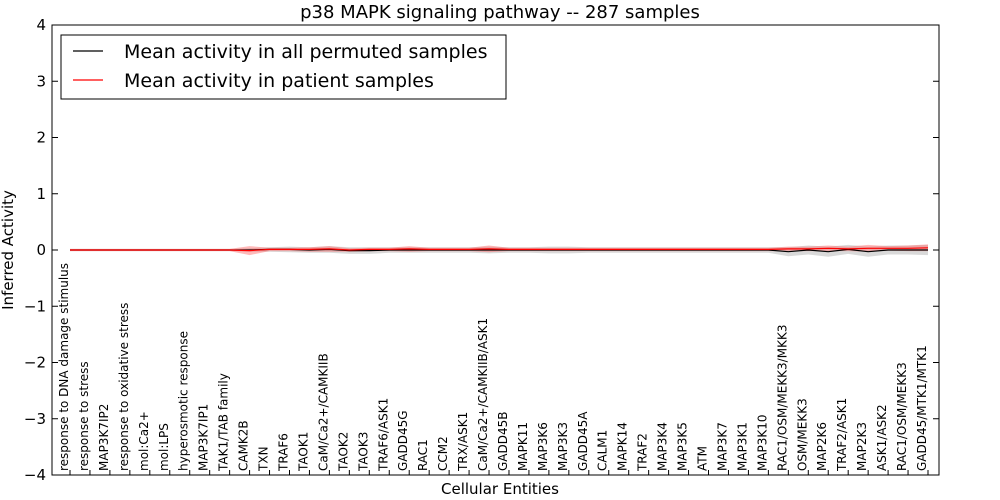 The image size is (1000, 500). Describe the element at coordinates (643, 452) in the screenshot. I see `x-tick-label: TRAF2` at that location.